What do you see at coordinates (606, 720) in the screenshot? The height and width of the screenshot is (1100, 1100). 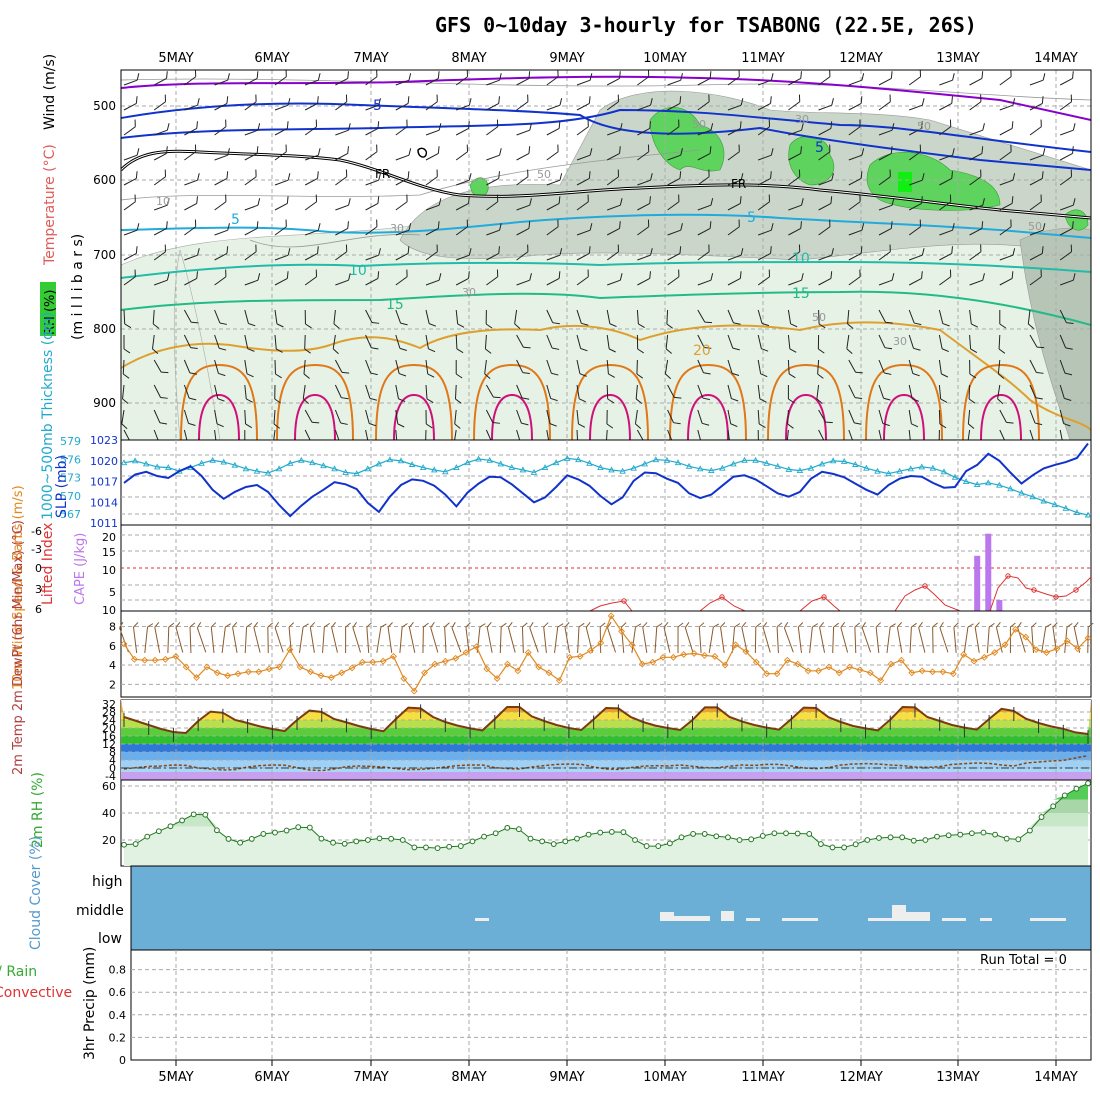 I see `temp-line` at bounding box center [606, 720].